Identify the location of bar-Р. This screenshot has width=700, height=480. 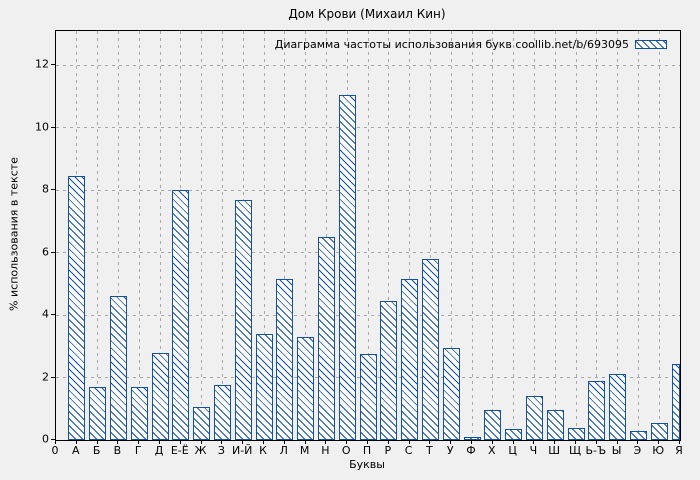
(389, 370).